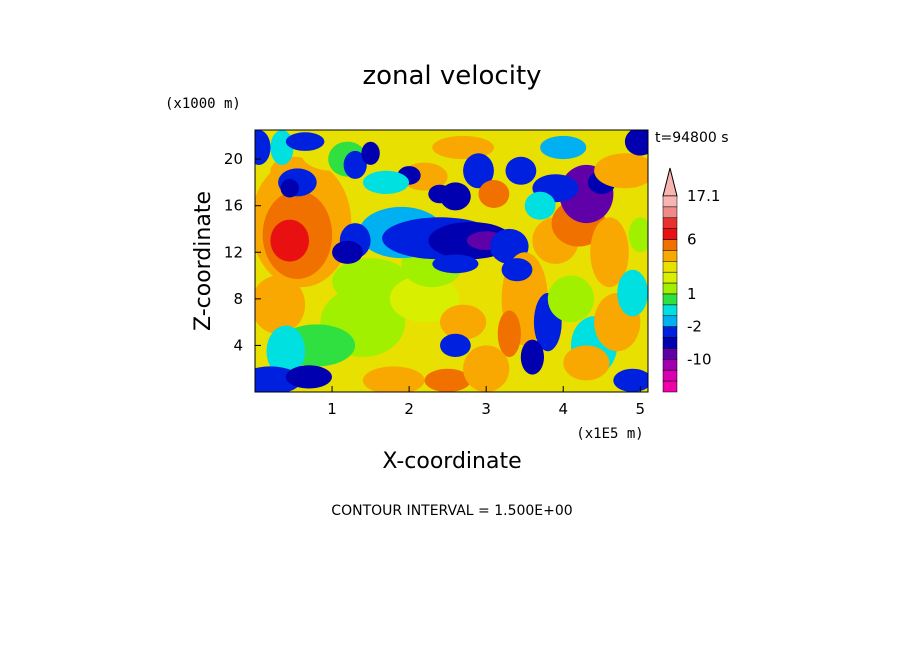 Image resolution: width=904 pixels, height=654 pixels. What do you see at coordinates (203, 261) in the screenshot?
I see `y-axis-label: Z-coordinate` at bounding box center [203, 261].